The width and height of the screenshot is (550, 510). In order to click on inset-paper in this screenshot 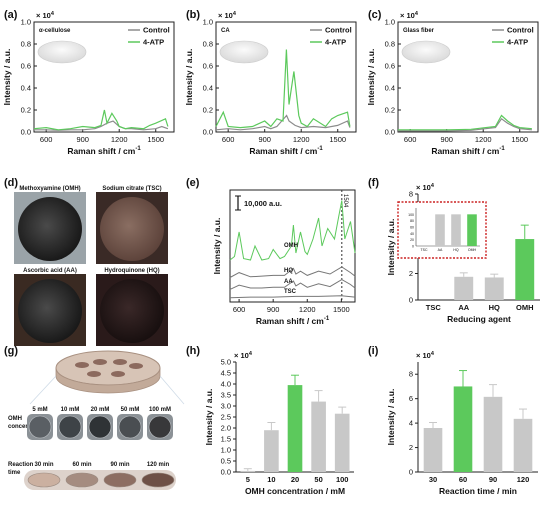, I will do `click(62, 52)`.